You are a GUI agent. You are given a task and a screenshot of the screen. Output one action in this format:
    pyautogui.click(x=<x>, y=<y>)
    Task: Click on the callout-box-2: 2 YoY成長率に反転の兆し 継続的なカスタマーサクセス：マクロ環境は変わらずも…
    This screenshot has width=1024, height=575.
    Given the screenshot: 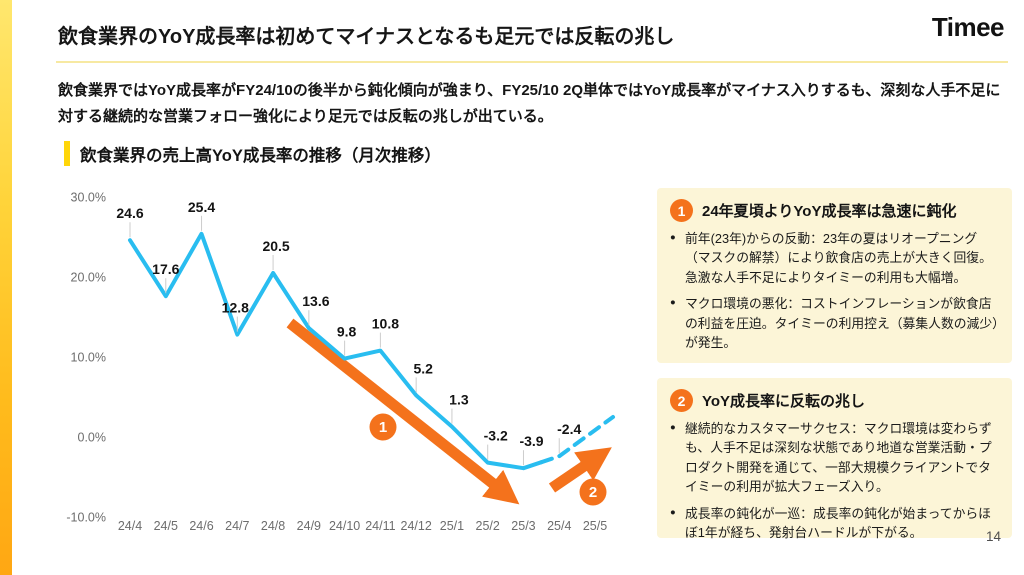 What is the action you would take?
    pyautogui.click(x=834, y=459)
    